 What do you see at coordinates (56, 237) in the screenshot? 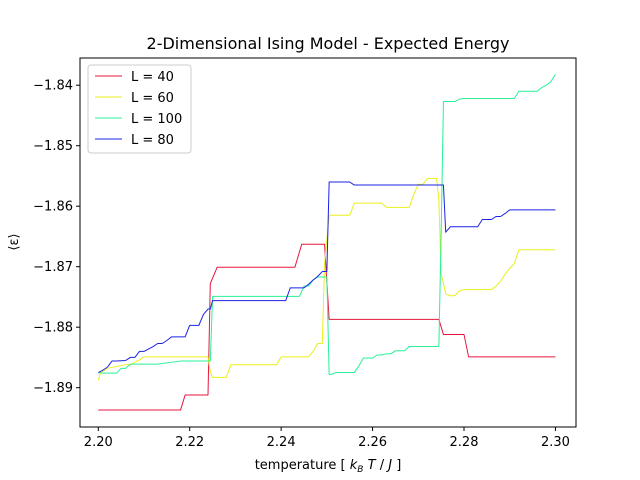
I see `y-axis: −1.84 −1.85 −1.86 −1.87 −1.88 −1.89` at bounding box center [56, 237].